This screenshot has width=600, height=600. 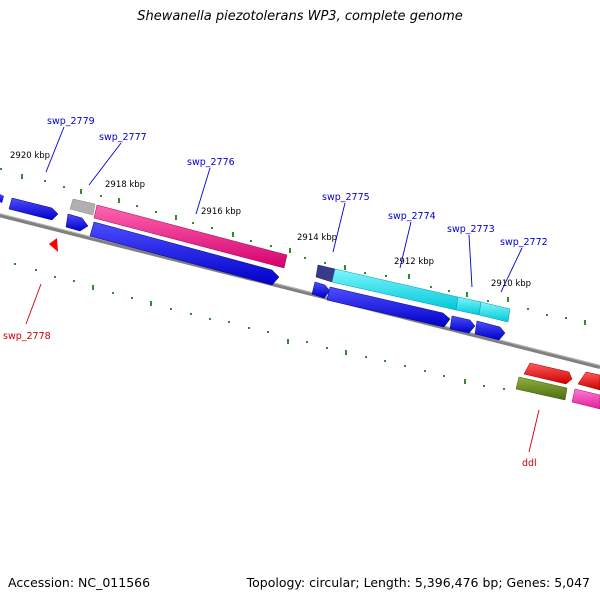 What do you see at coordinates (511, 284) in the screenshot?
I see `tick-label-2910: 2910 kbp` at bounding box center [511, 284].